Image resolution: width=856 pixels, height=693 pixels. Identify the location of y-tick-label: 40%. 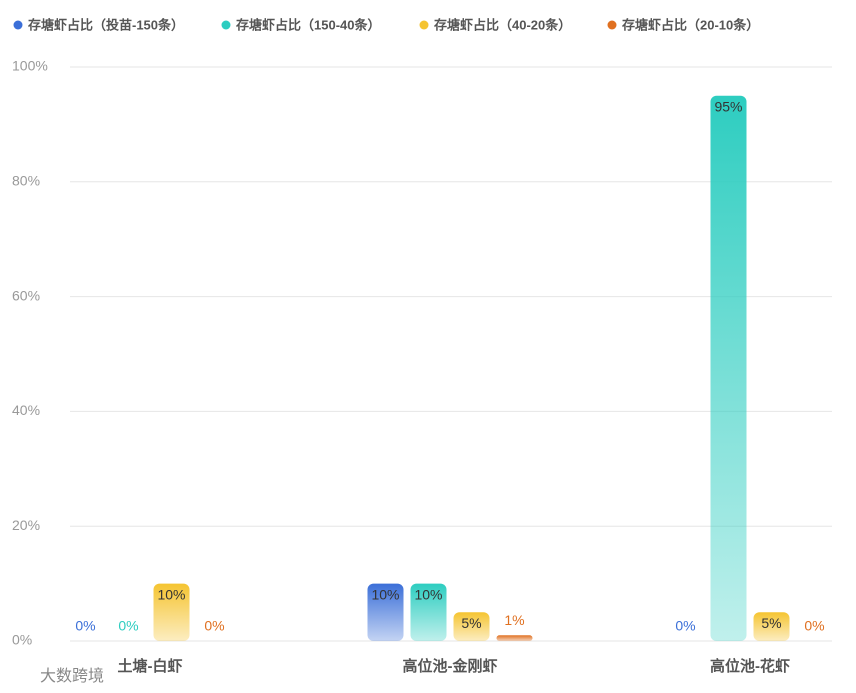
(26, 410).